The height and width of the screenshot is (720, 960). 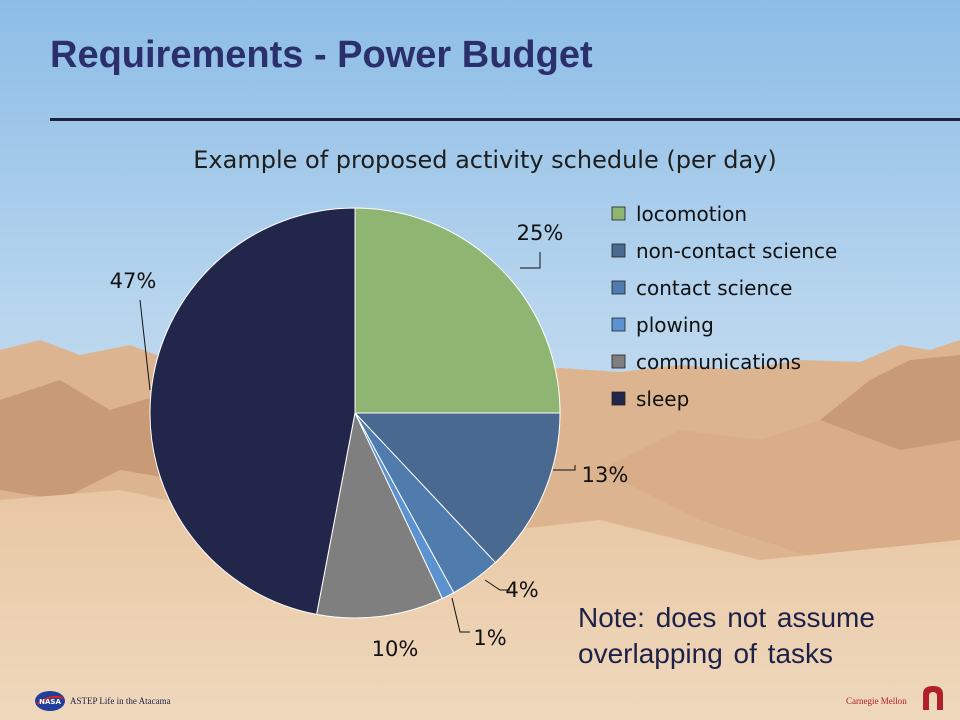 I want to click on svg-text: NASA, so click(x=50, y=702).